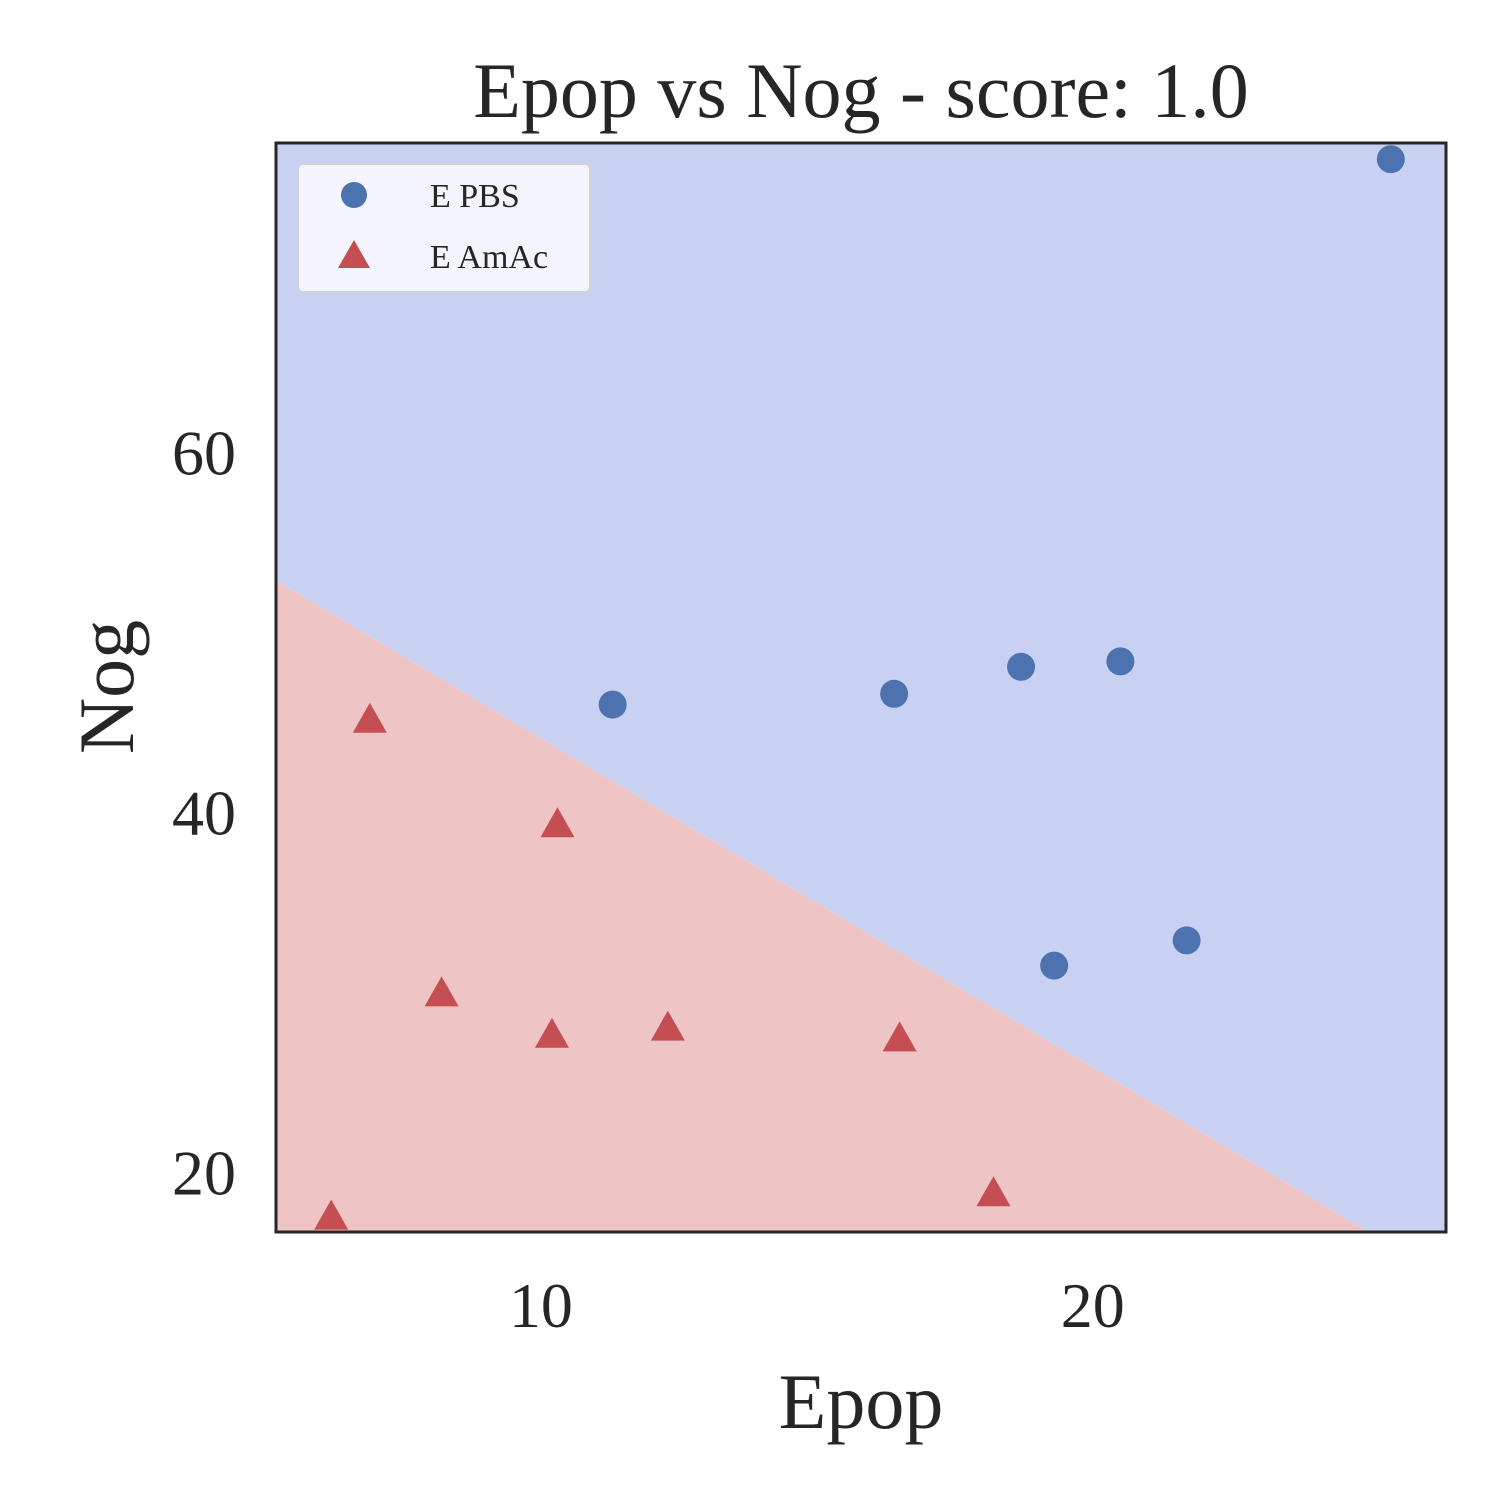 Image resolution: width=1500 pixels, height=1500 pixels. I want to click on y-tick-label: 60, so click(204, 453).